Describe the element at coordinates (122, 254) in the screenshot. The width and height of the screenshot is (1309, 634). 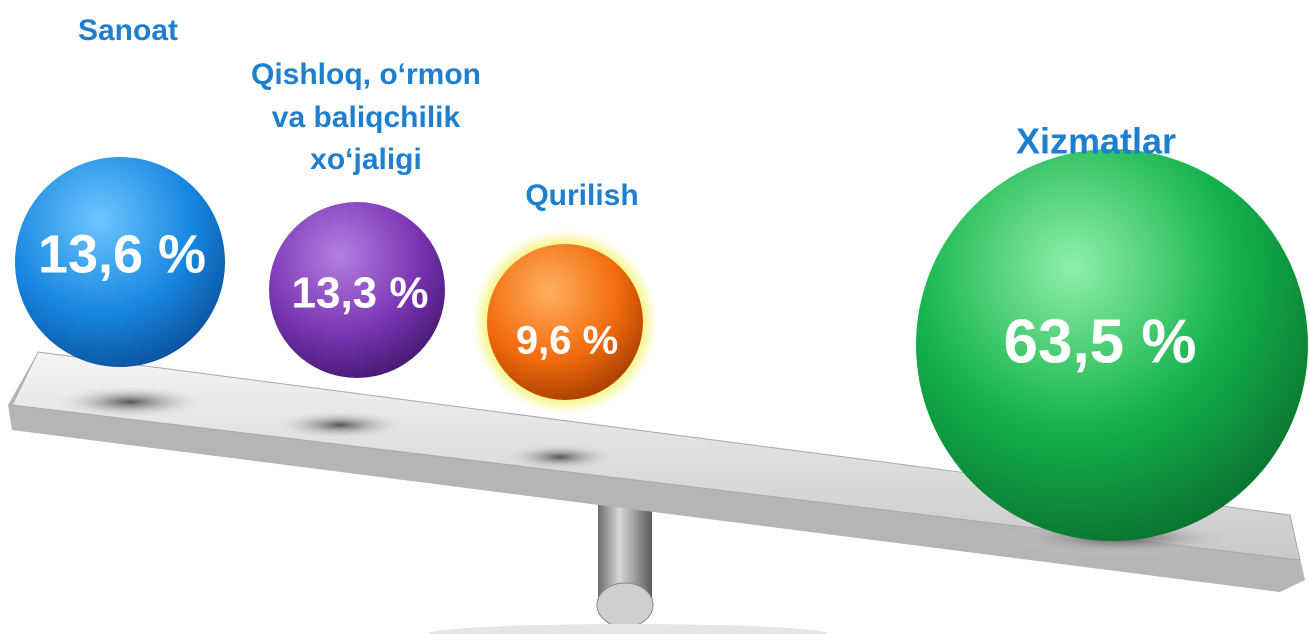
I see `value-label: 13,6 %` at that location.